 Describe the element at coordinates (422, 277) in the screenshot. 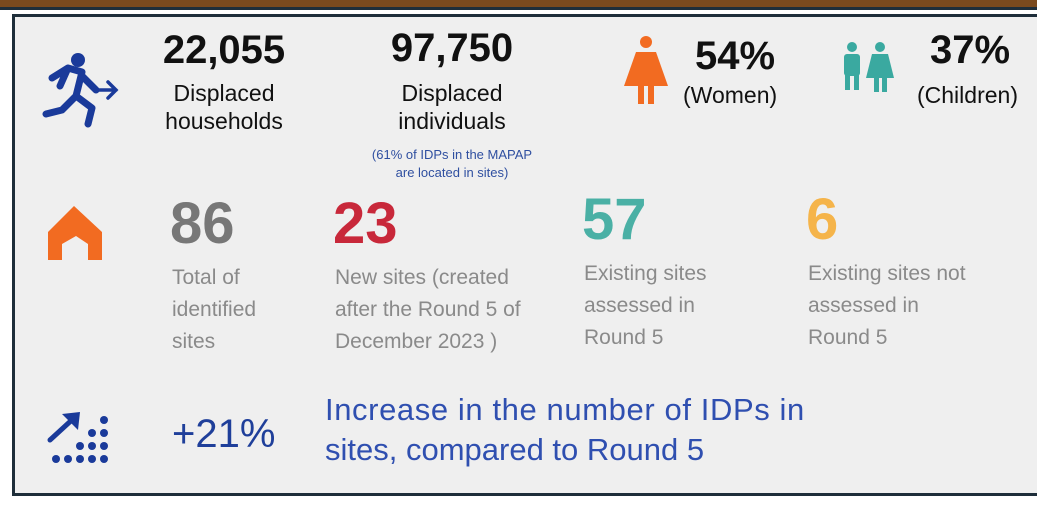

I see `site-label: New sites (created` at that location.